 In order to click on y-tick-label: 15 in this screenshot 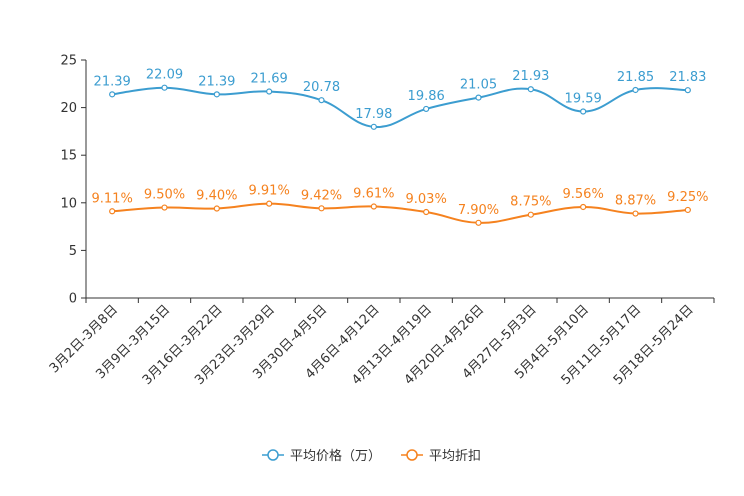, I will do `click(68, 156)`.